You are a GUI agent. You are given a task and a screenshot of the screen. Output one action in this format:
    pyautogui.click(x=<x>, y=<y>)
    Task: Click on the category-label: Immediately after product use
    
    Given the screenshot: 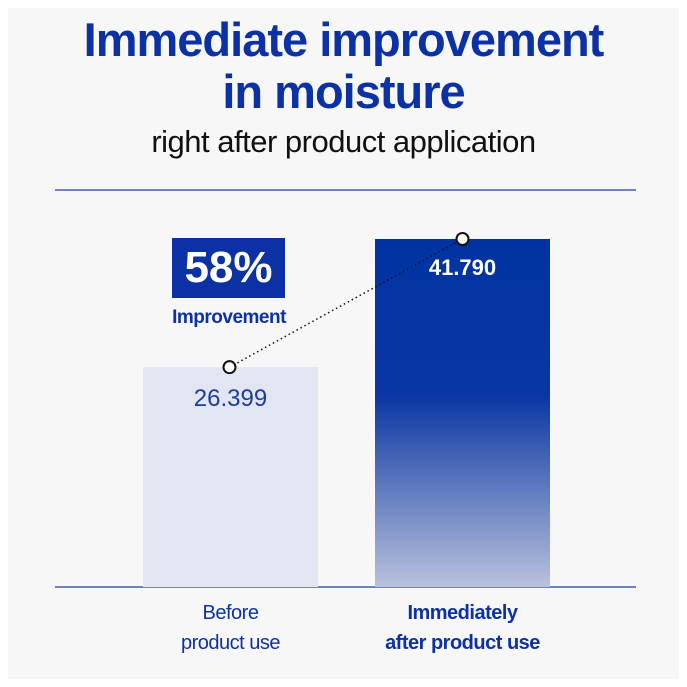 What is the action you would take?
    pyautogui.click(x=462, y=628)
    